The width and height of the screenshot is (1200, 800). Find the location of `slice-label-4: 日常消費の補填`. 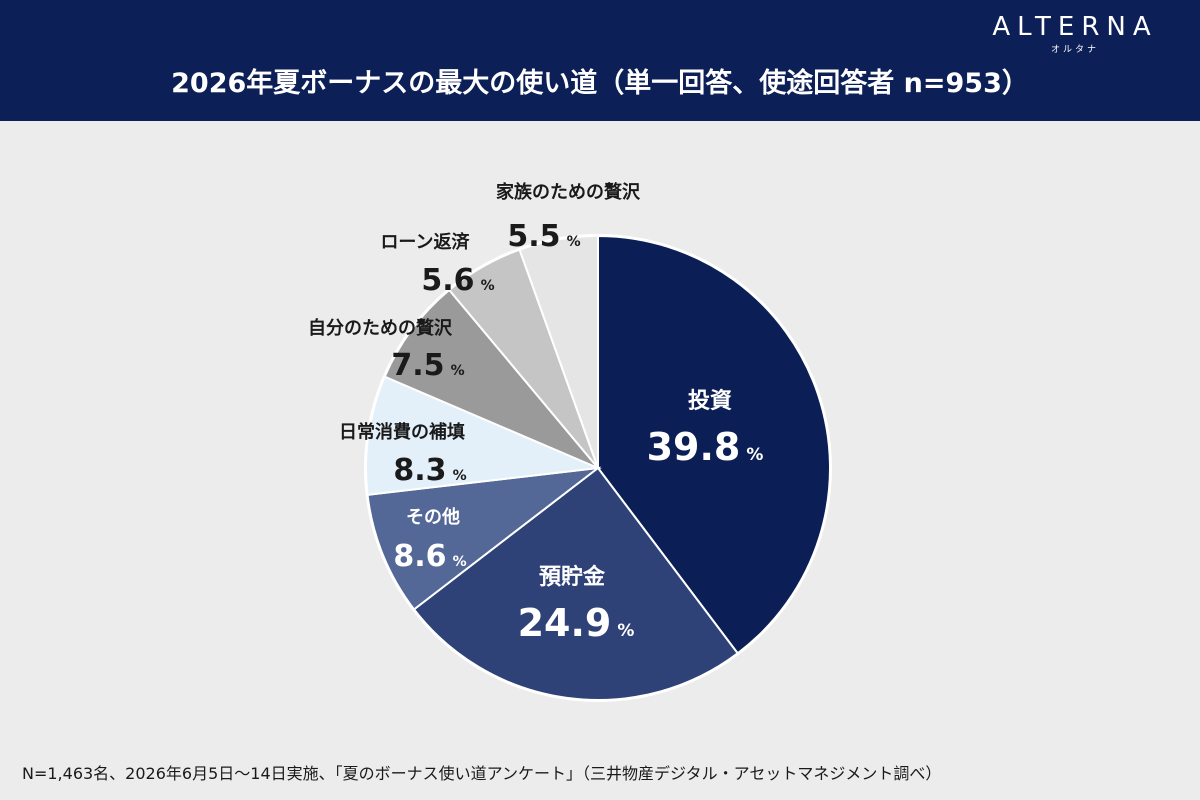

slice-label-4: 日常消費の補填 is located at coordinates (402, 432).